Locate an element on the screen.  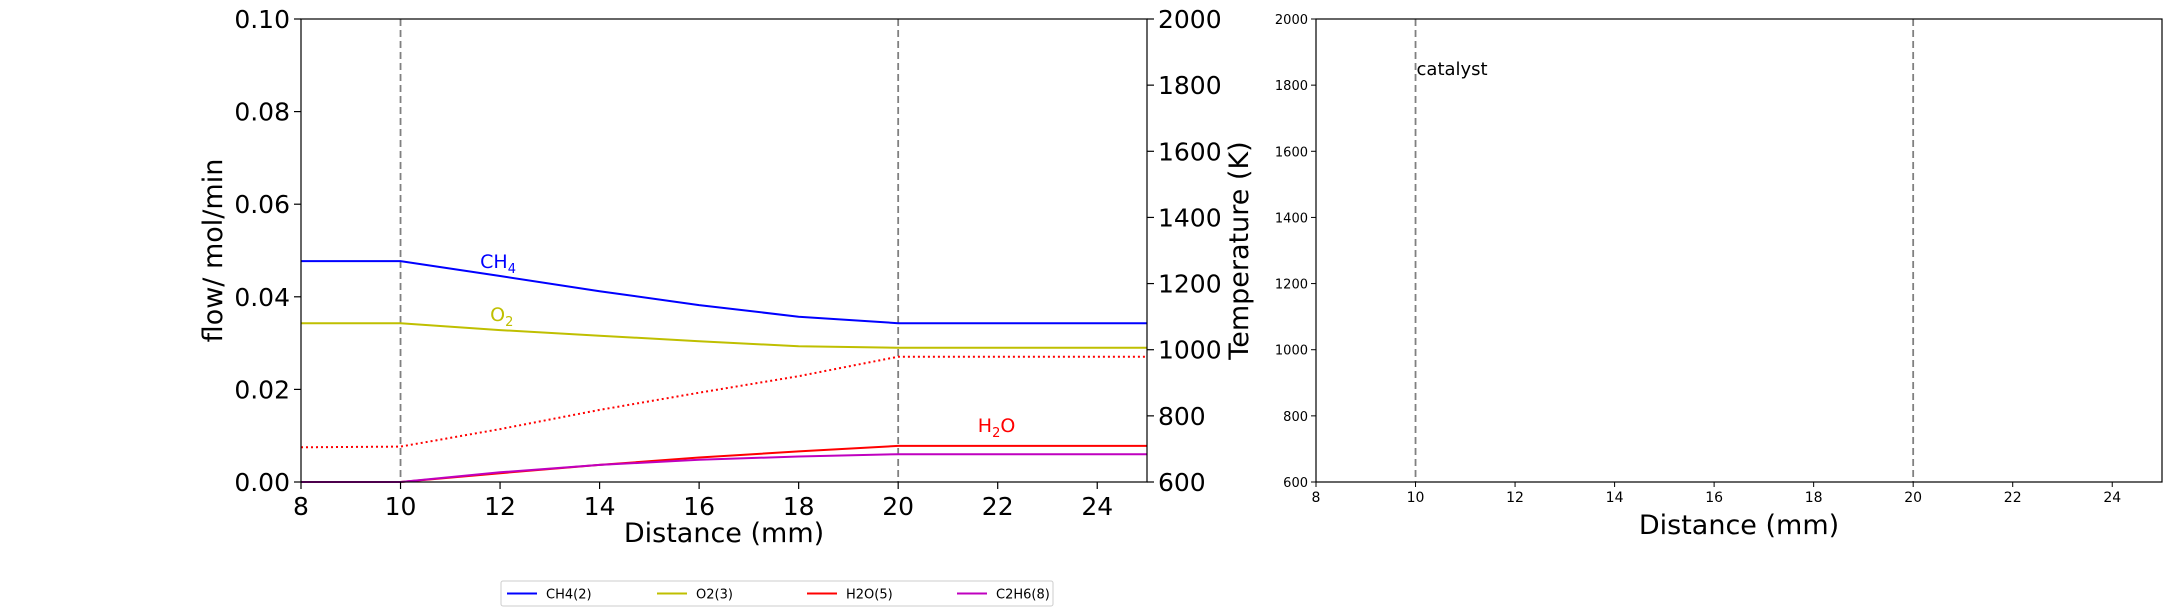
flow-series-lines is located at coordinates (724, 371).